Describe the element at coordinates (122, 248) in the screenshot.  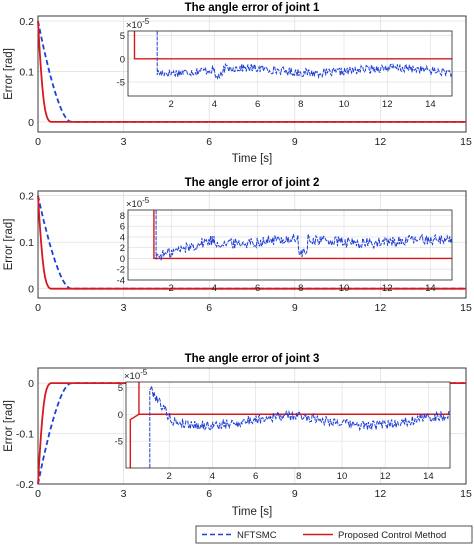
I see `inset-y-tick-label: 2` at that location.